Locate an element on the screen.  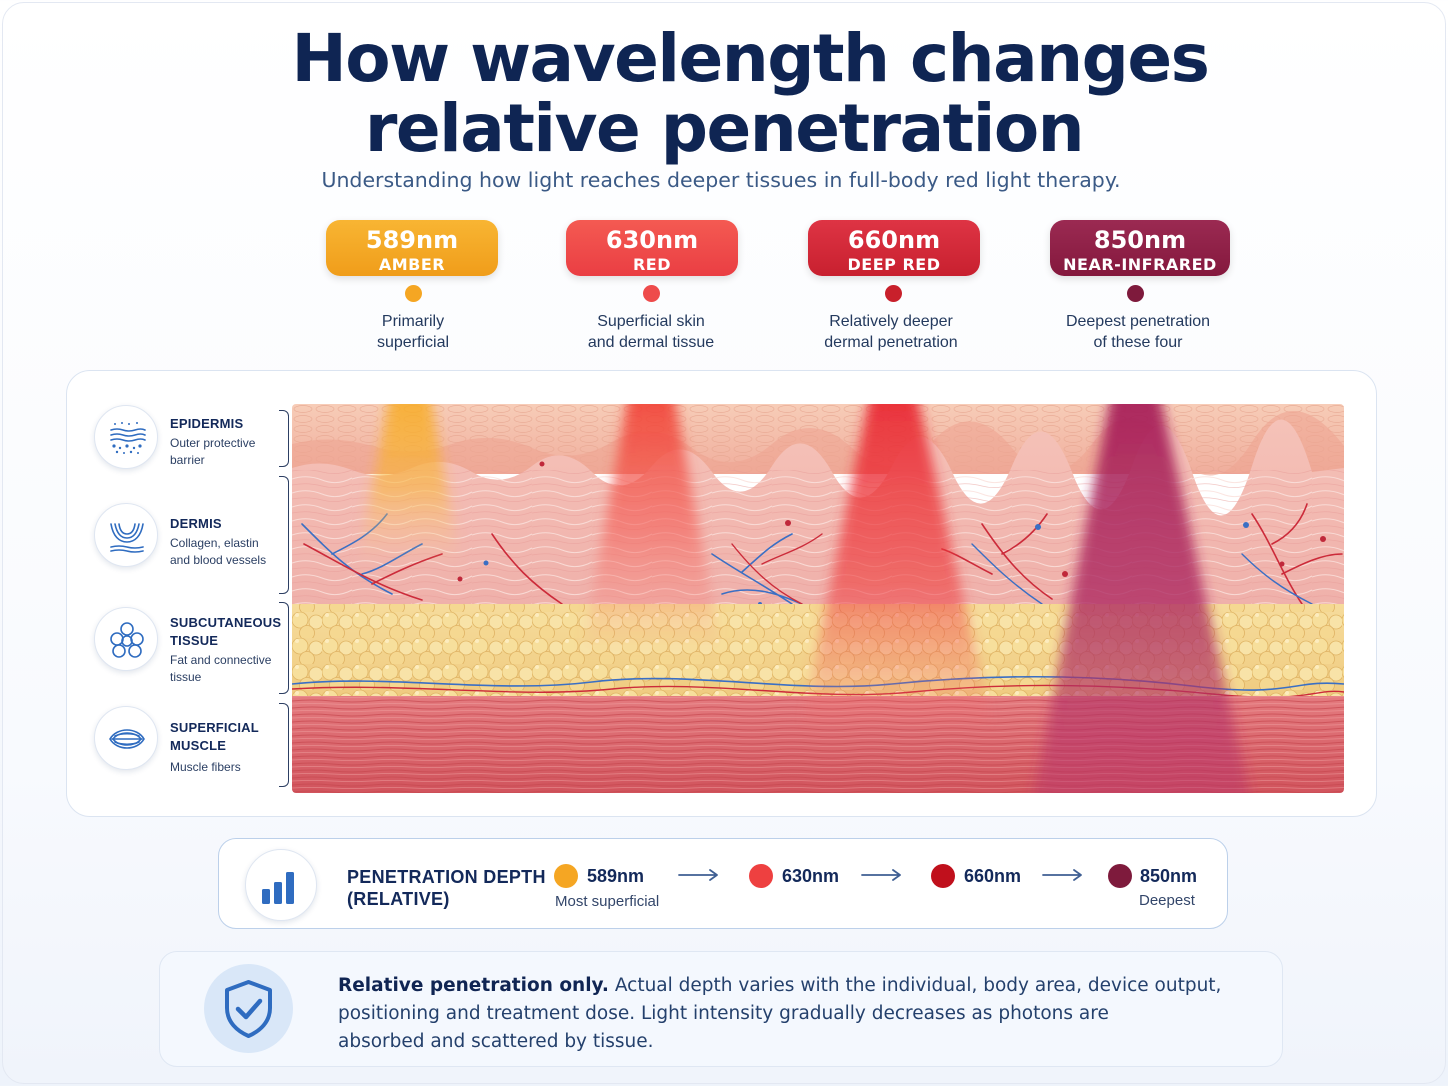
description-line: Superficial skin is located at coordinates (651, 321).